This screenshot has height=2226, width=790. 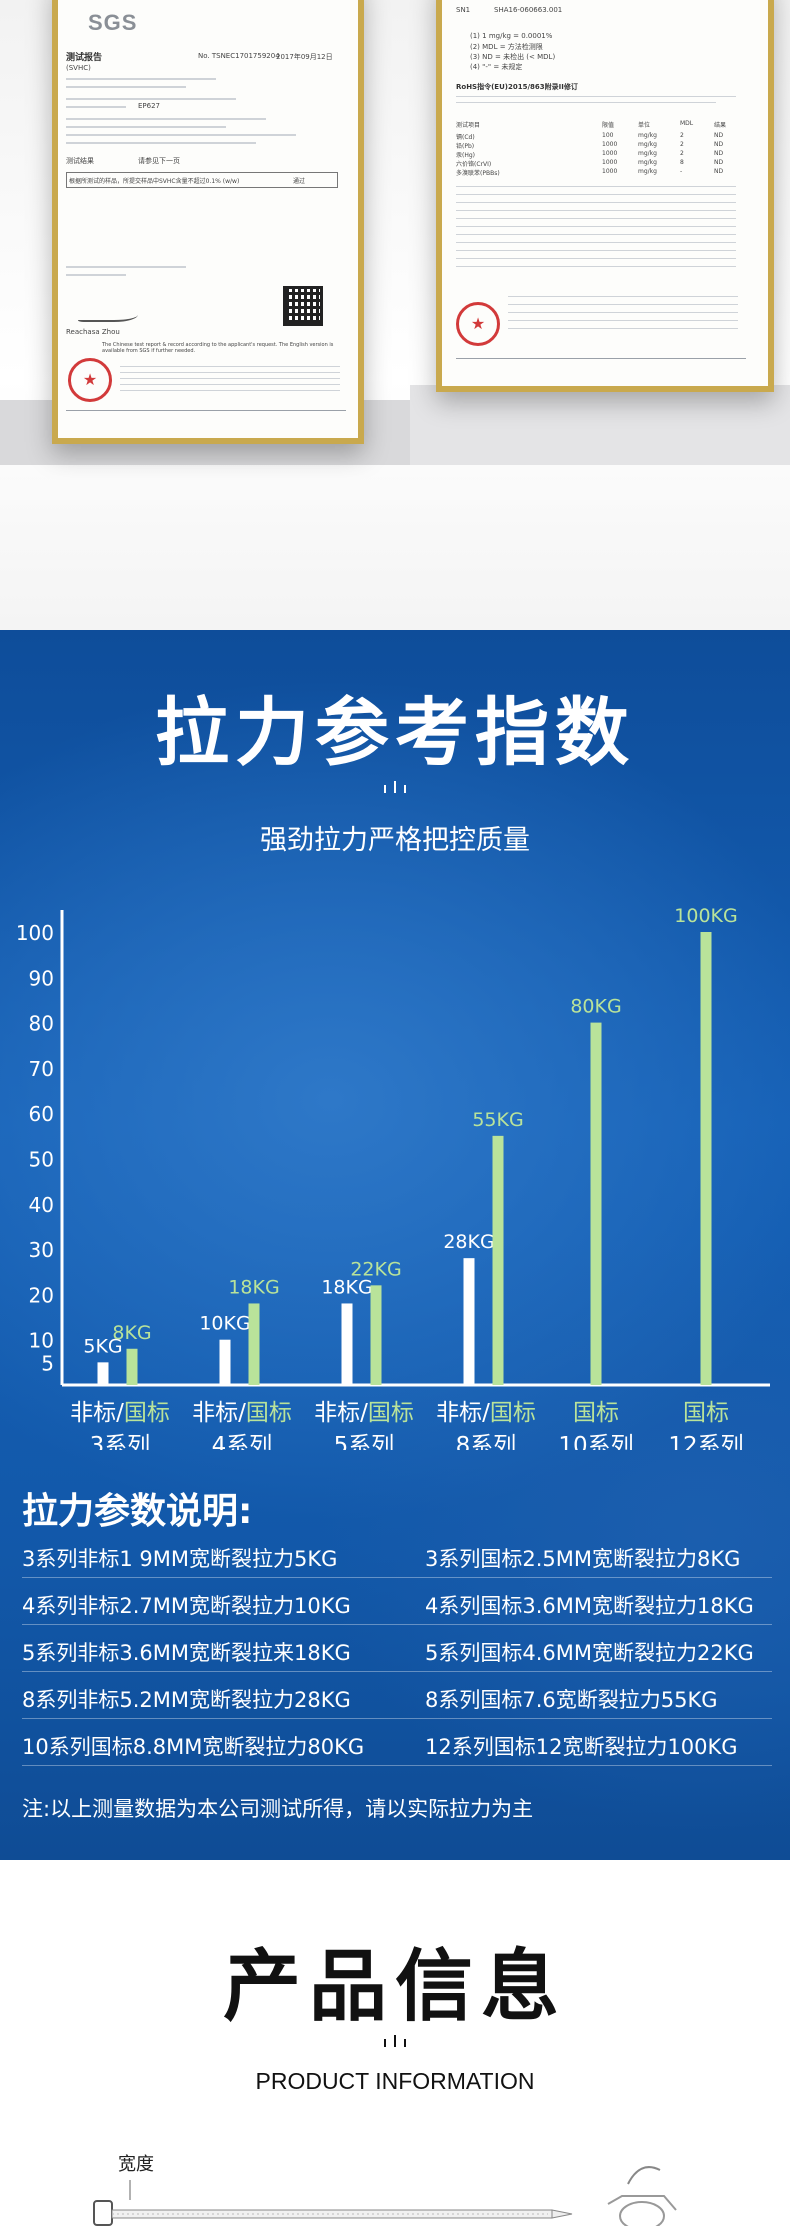 I want to click on data-label: 8KG, so click(x=131, y=1333).